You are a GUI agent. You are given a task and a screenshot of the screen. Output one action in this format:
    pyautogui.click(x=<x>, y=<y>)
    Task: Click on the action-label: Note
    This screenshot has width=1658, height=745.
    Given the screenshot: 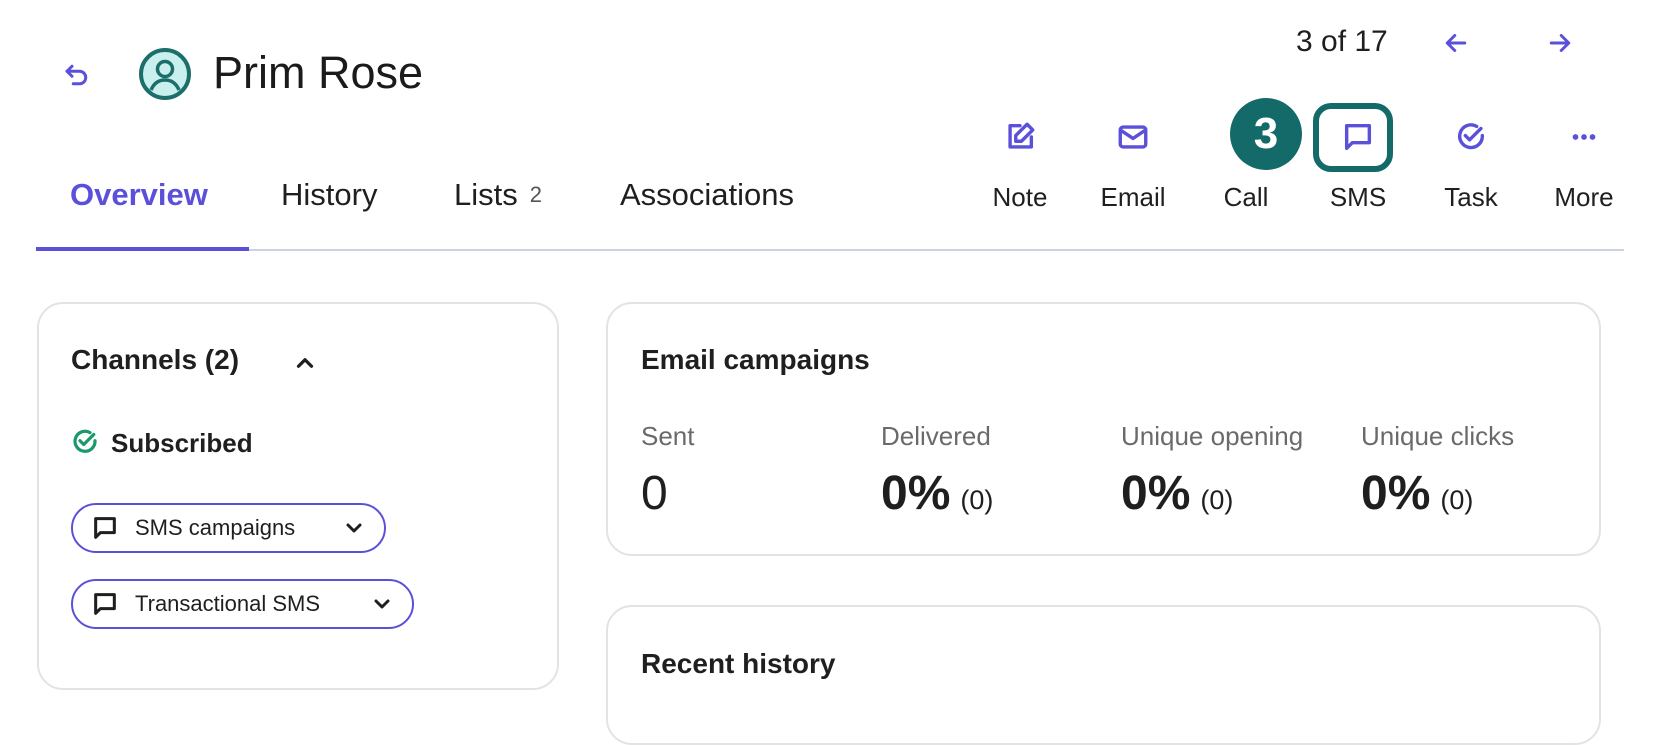 What is the action you would take?
    pyautogui.click(x=1020, y=197)
    